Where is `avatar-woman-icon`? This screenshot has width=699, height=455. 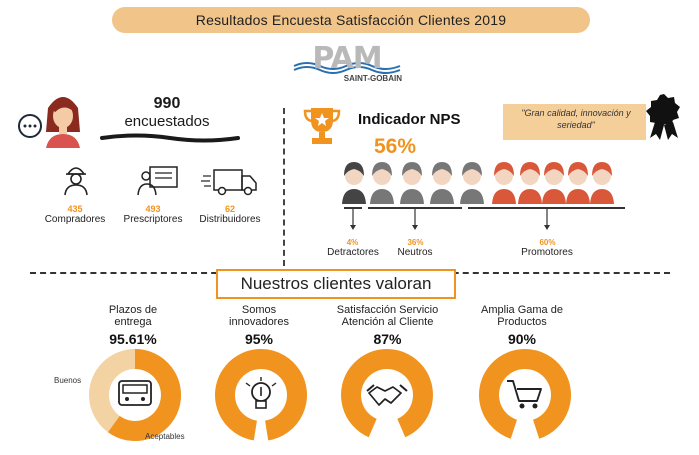
avatar-woman-icon is located at coordinates (49, 122).